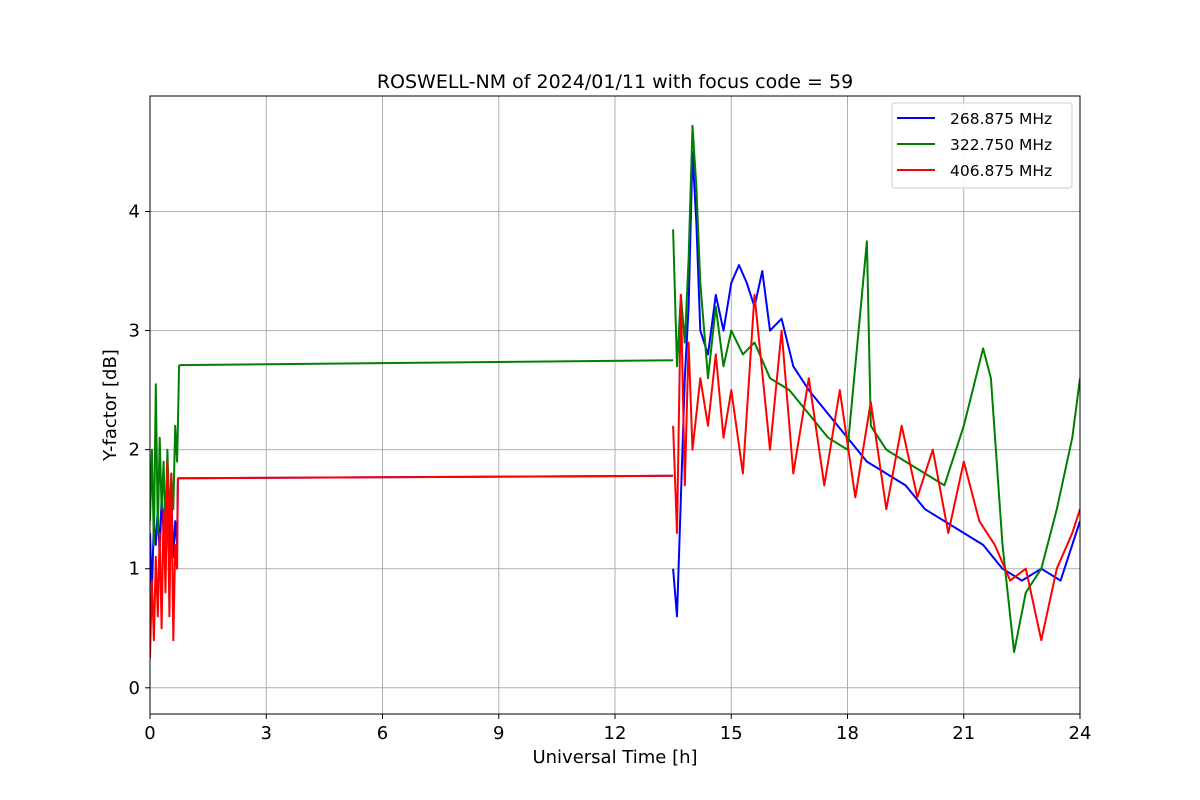 Image resolution: width=1200 pixels, height=800 pixels. Describe the element at coordinates (134, 212) in the screenshot. I see `y-tick-label: 4` at that location.